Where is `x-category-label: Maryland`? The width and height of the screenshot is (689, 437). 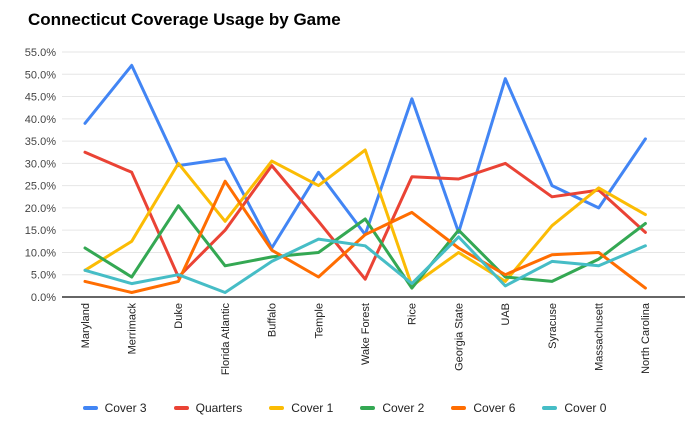
x-category-label: Maryland is located at coordinates (86, 325).